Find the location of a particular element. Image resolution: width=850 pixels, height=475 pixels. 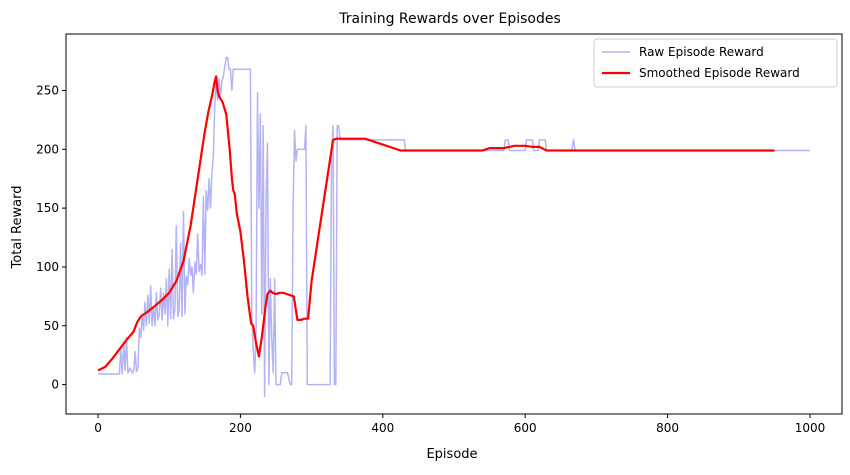

y-tick-label: 0 is located at coordinates (55, 385).